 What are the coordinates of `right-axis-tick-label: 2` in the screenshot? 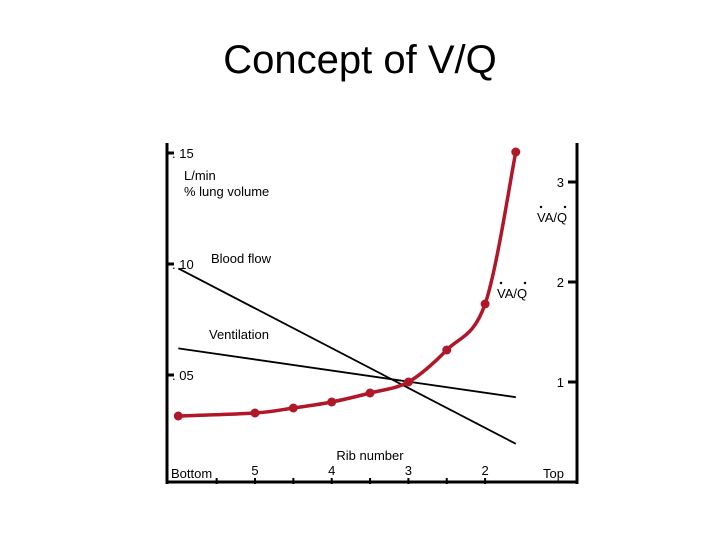 It's located at (560, 282).